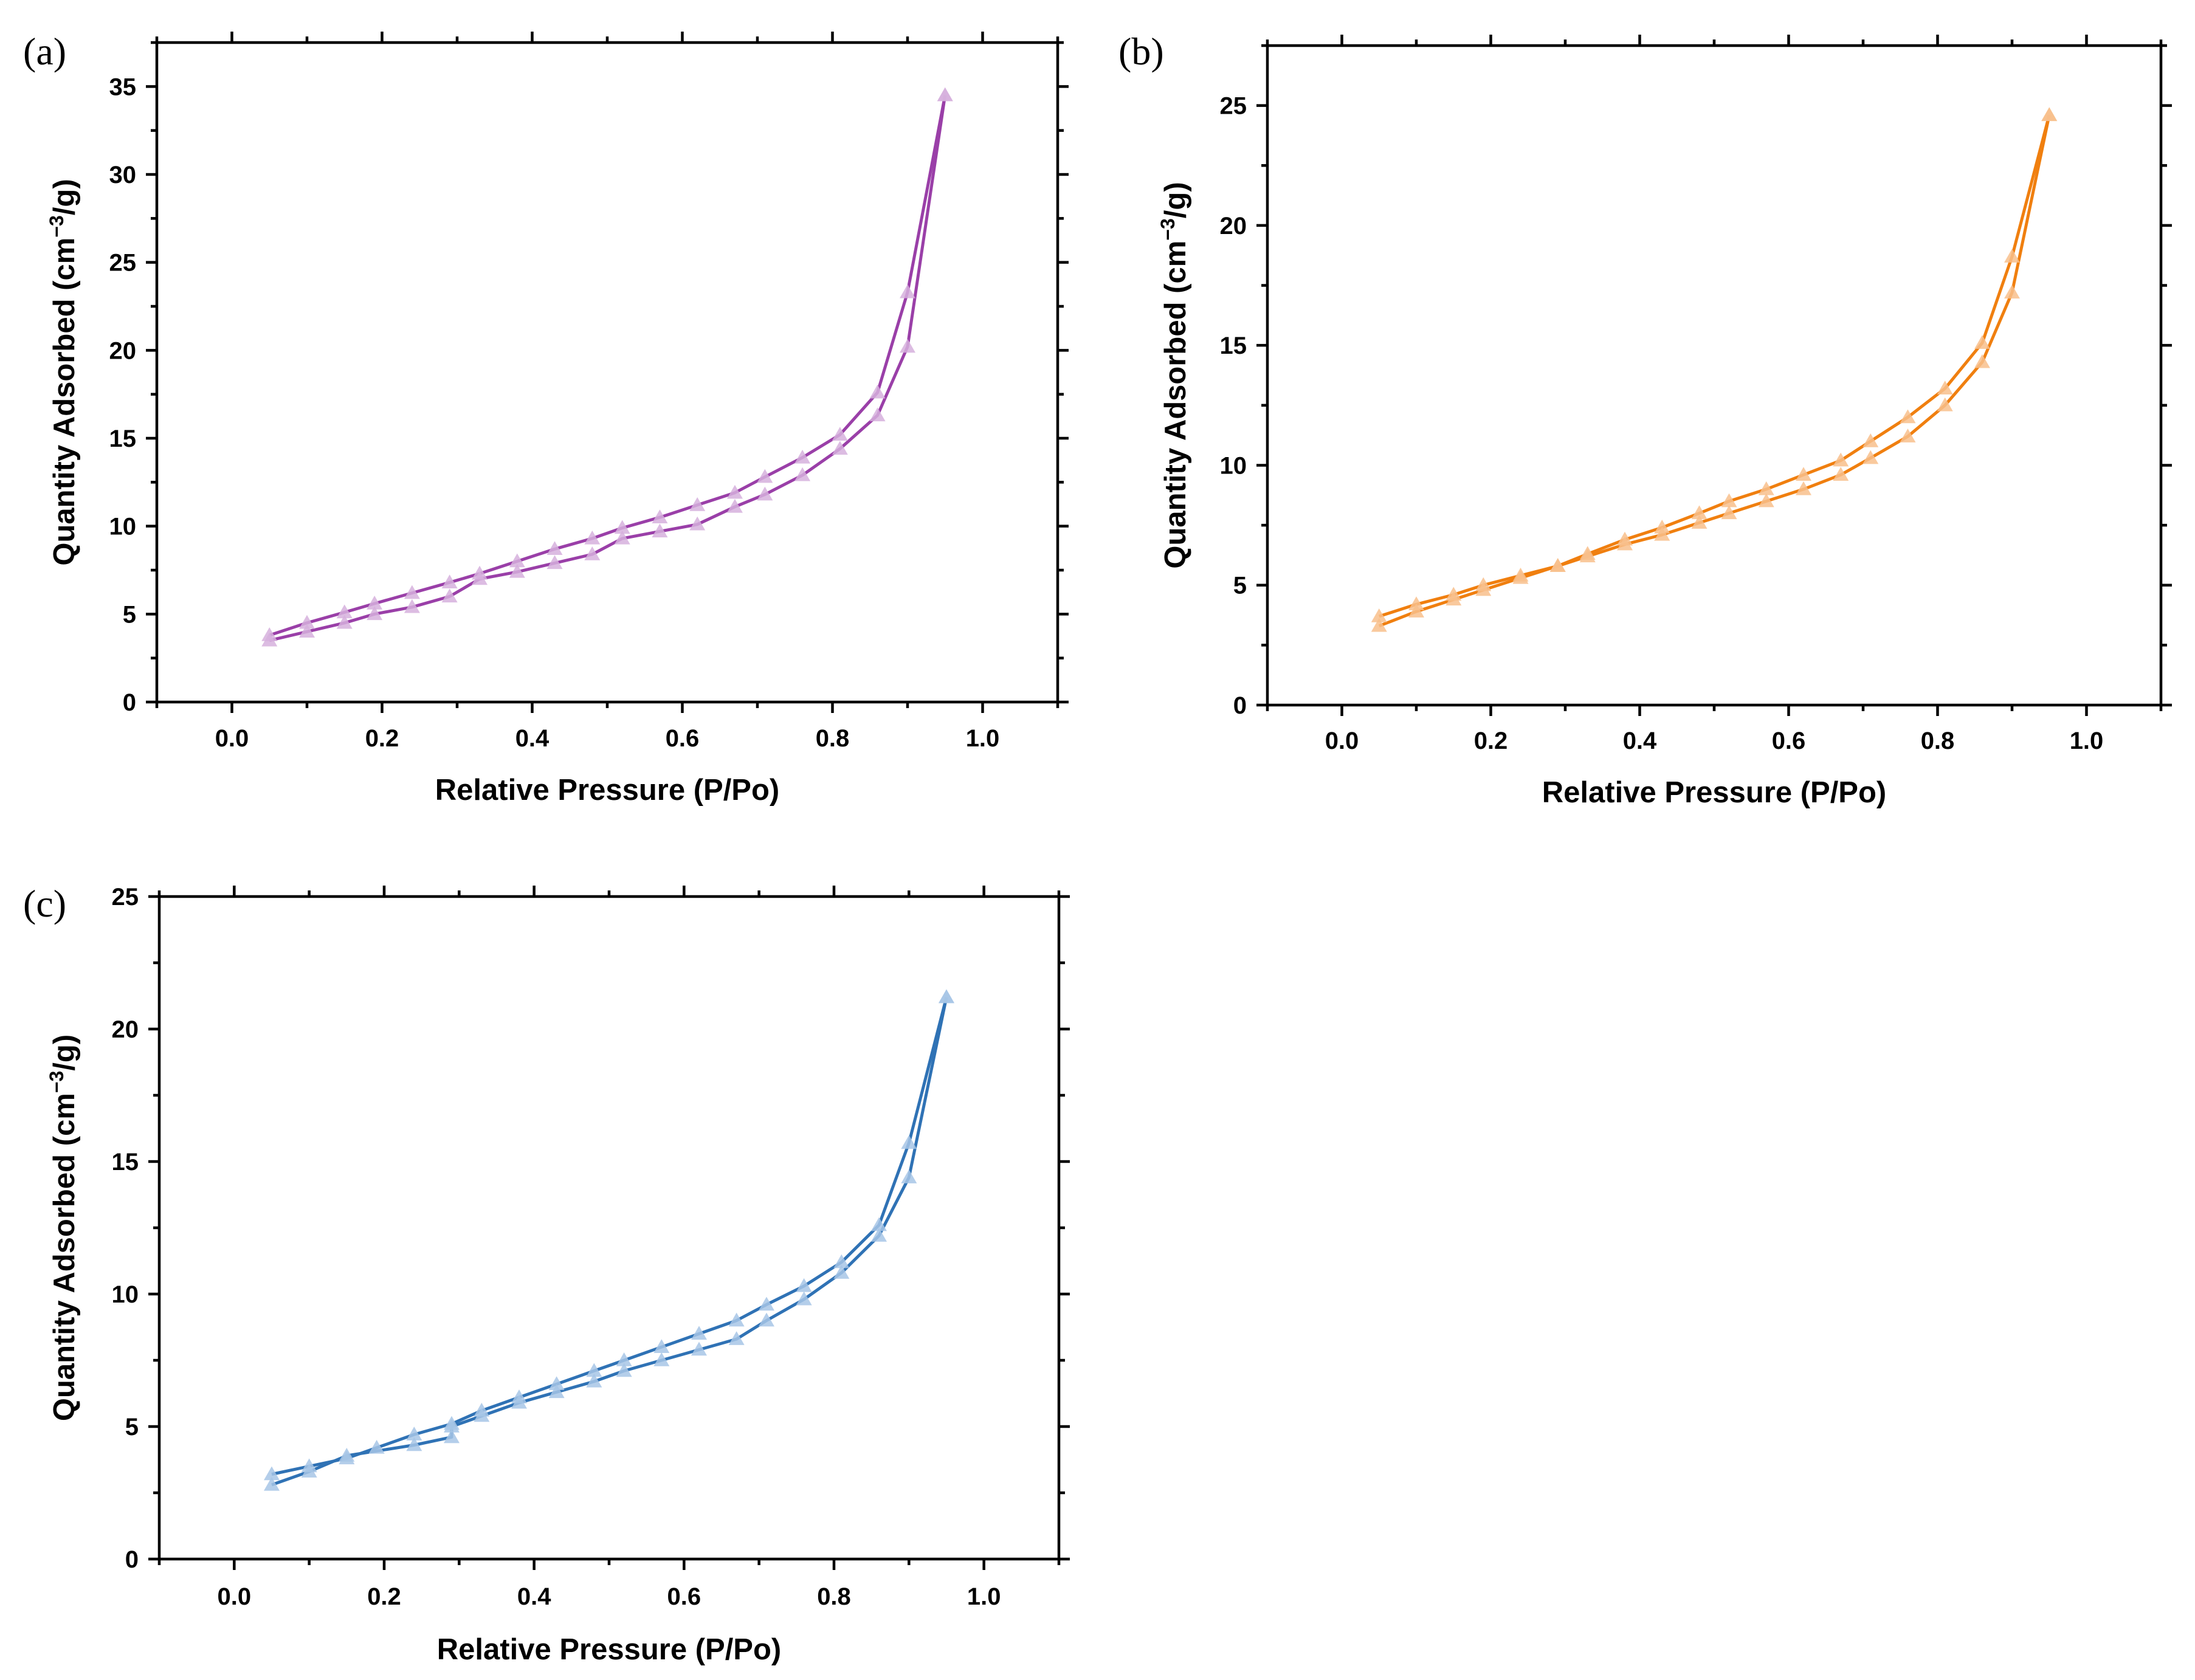  I want to click on y-tick-label: 10, so click(125, 1294).